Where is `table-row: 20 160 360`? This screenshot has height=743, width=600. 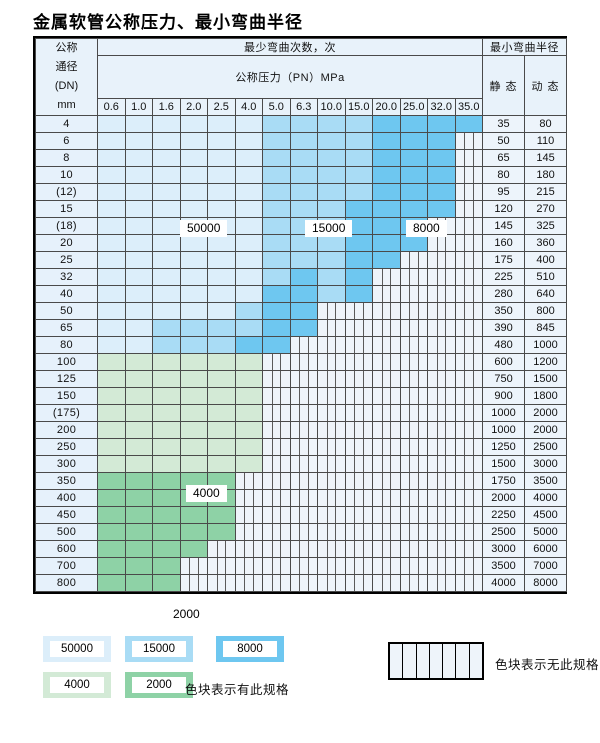 table-row: 20 160 360 is located at coordinates (301, 243).